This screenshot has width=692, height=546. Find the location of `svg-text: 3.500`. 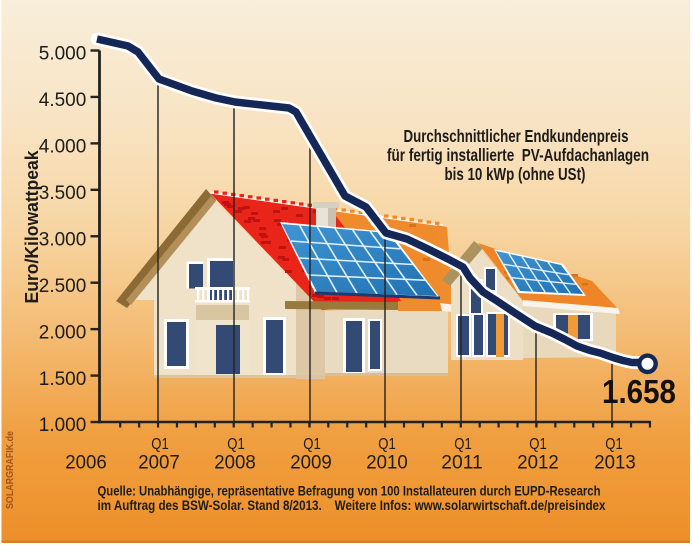

svg-text: 3.500 is located at coordinates (63, 193).